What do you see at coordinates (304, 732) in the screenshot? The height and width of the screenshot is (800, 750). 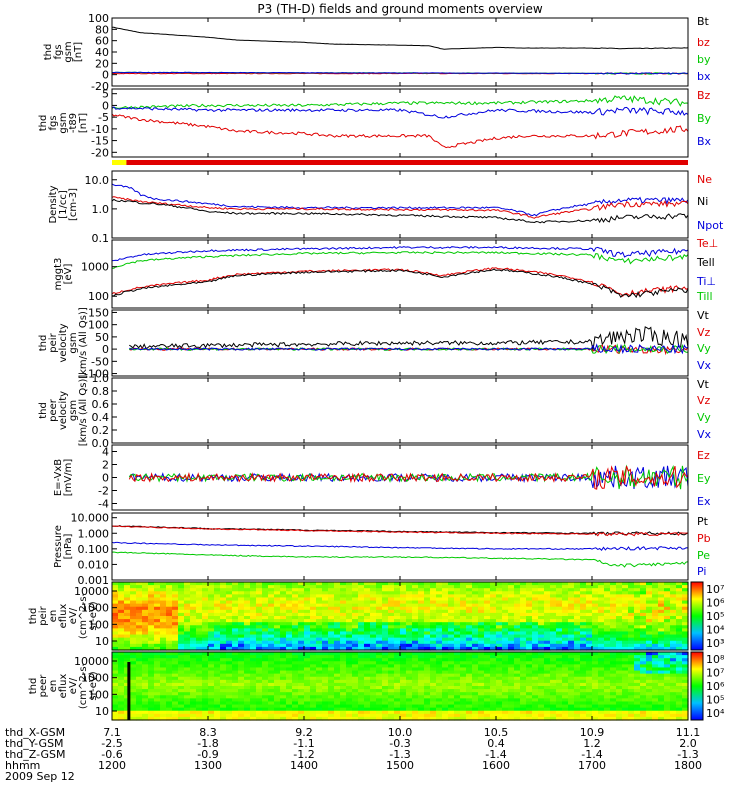 I see `x-axis-tick-label: 9.2` at bounding box center [304, 732].